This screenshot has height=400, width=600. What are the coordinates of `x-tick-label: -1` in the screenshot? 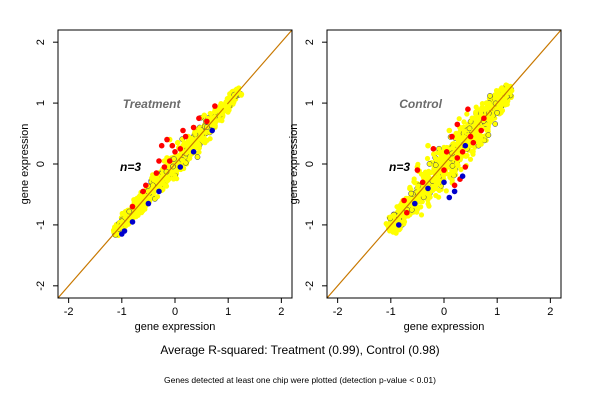 It's located at (391, 312).